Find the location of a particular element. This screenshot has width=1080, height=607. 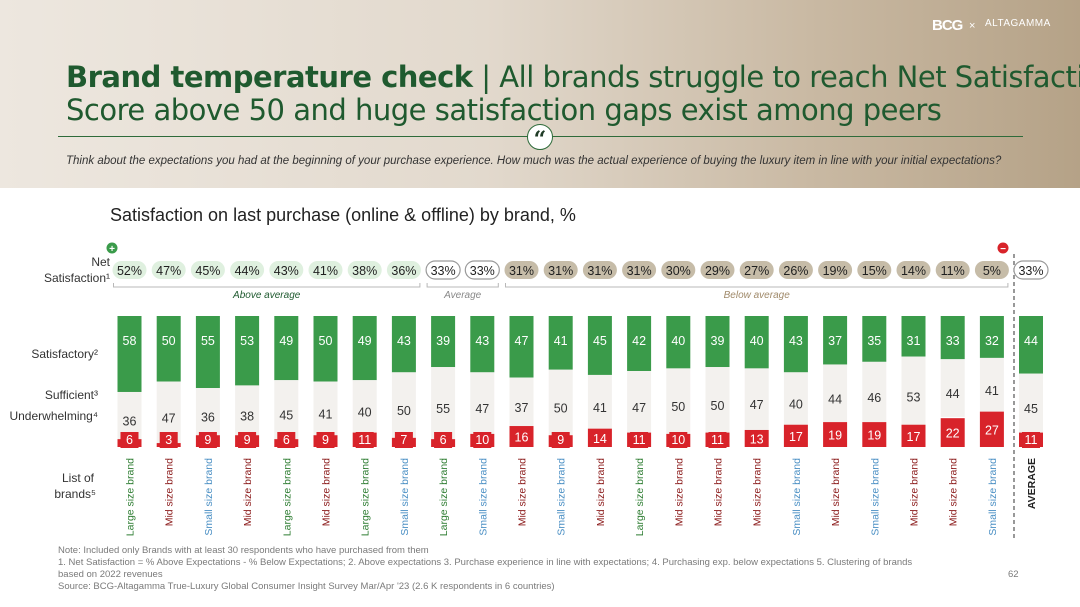

sufficient-value: 47 is located at coordinates (639, 408).